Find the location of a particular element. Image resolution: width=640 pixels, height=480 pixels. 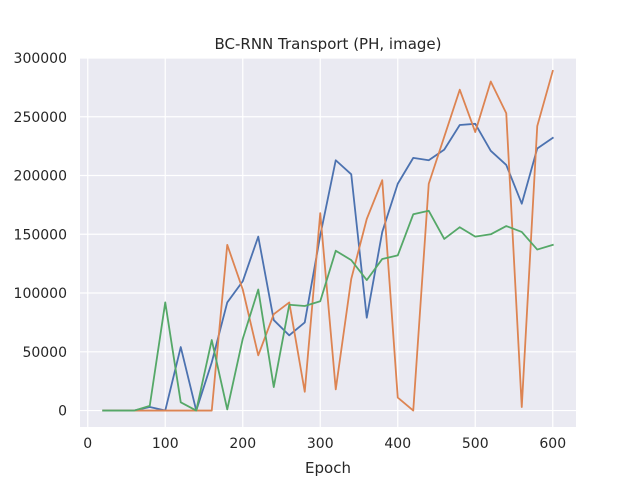

x-tick-label: 500 is located at coordinates (475, 444).